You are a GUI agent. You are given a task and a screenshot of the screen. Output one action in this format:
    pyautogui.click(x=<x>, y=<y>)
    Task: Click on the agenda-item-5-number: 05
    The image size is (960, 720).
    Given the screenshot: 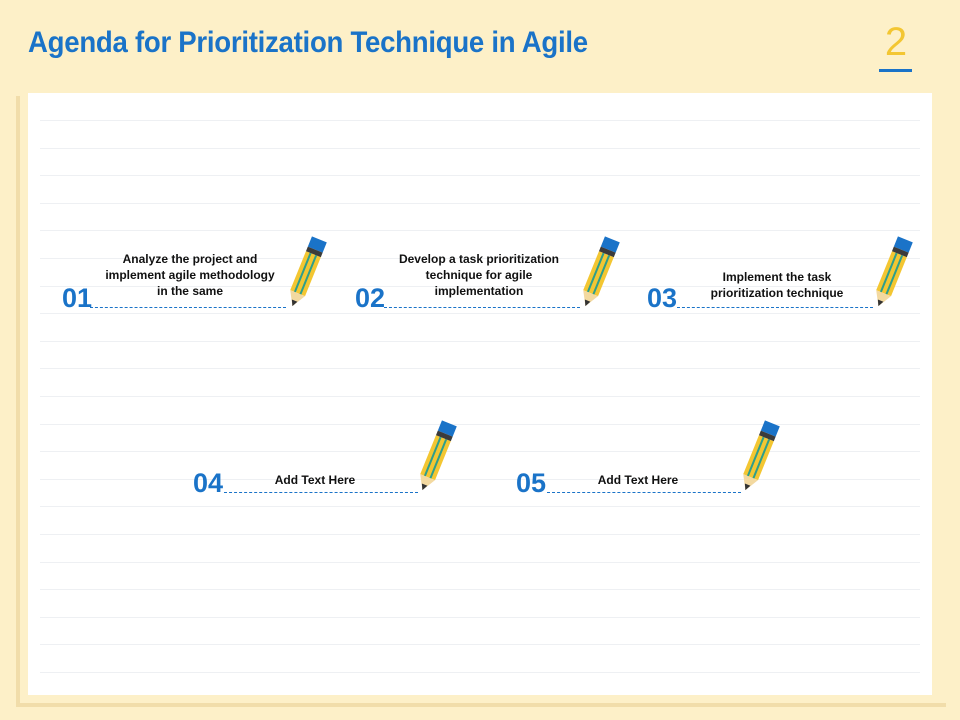 What is the action you would take?
    pyautogui.click(x=531, y=483)
    